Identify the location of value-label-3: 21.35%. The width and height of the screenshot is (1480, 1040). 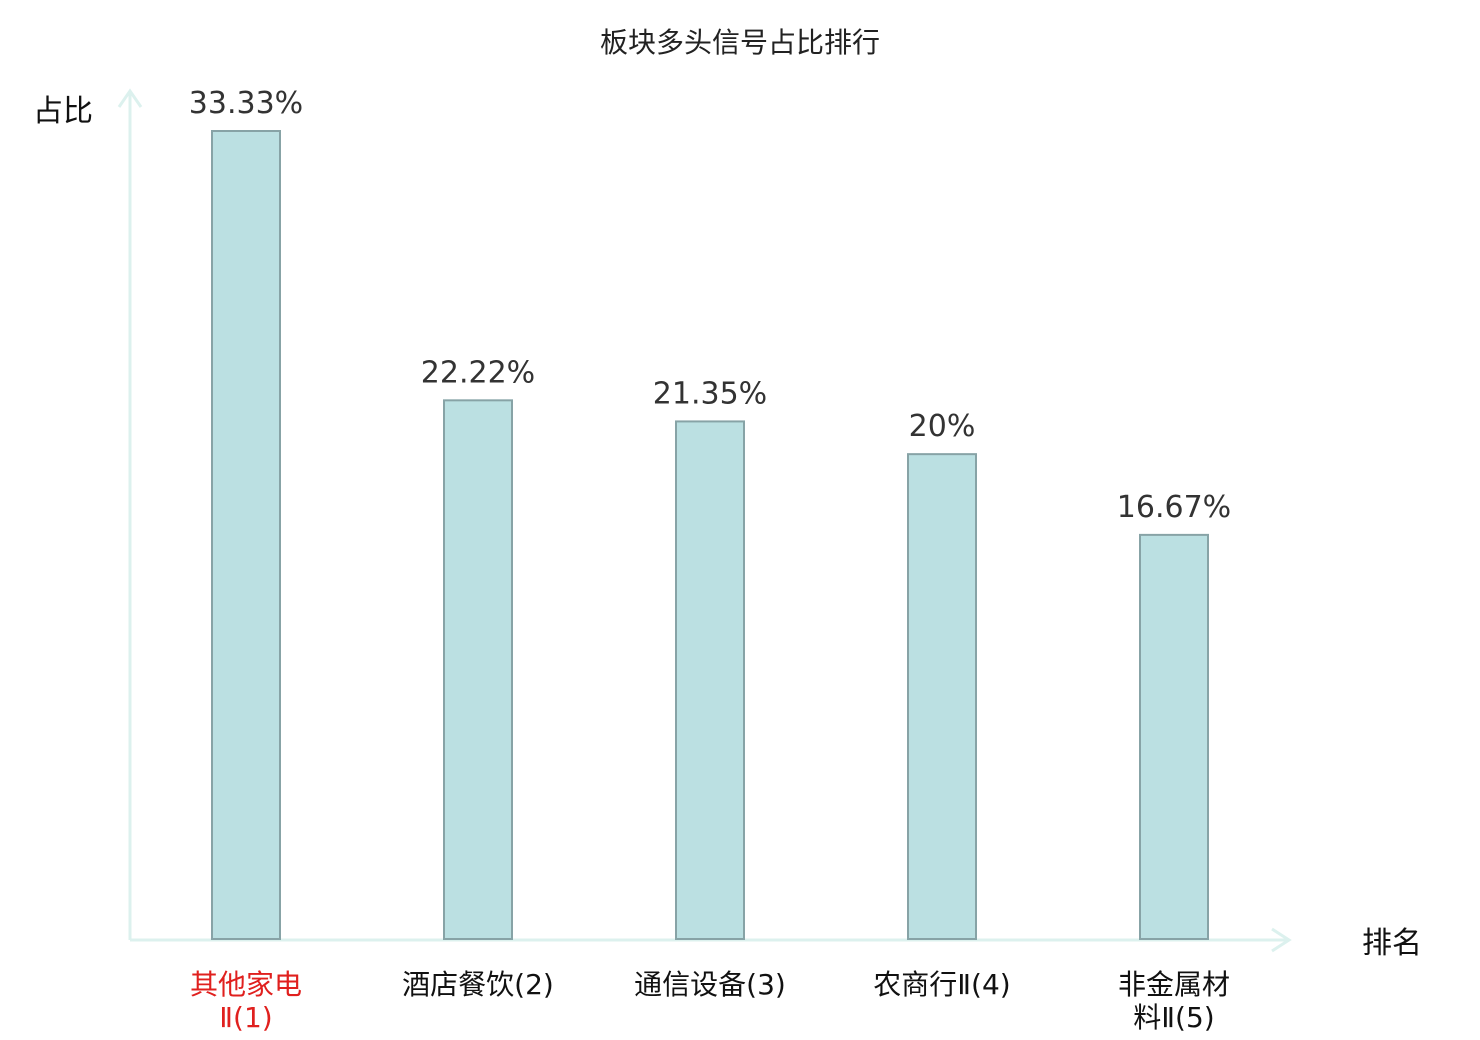
(710, 393).